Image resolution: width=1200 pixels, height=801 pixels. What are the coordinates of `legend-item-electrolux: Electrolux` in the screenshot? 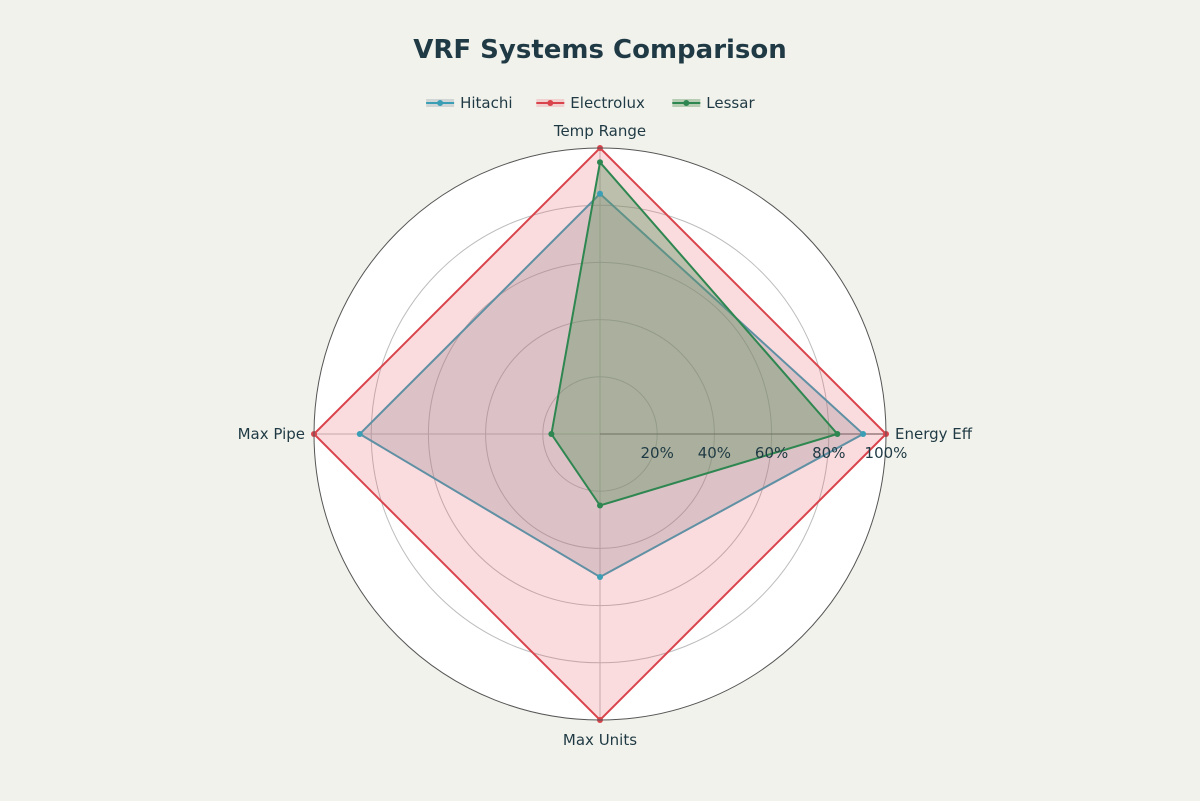 It's located at (590, 103).